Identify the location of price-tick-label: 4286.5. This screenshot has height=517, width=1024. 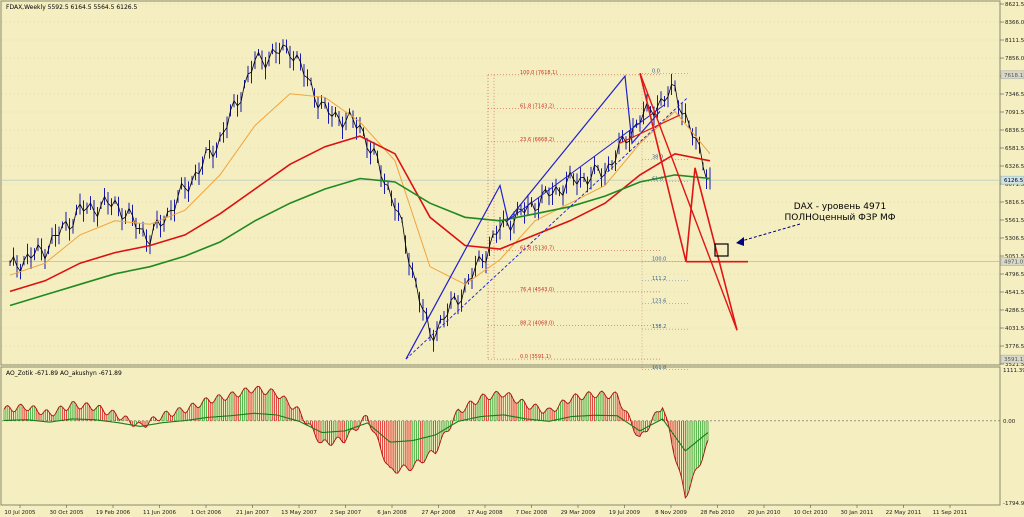
(1014, 311).